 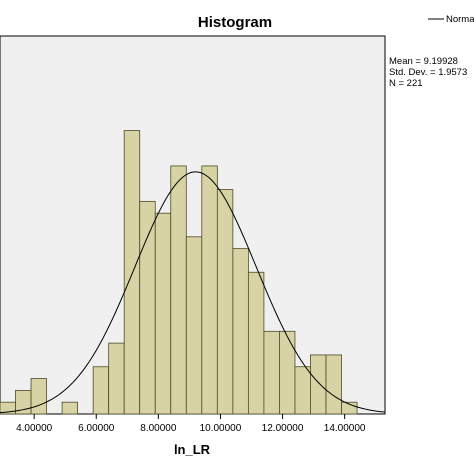 I want to click on legend-normal-label: Normal, so click(x=460, y=19).